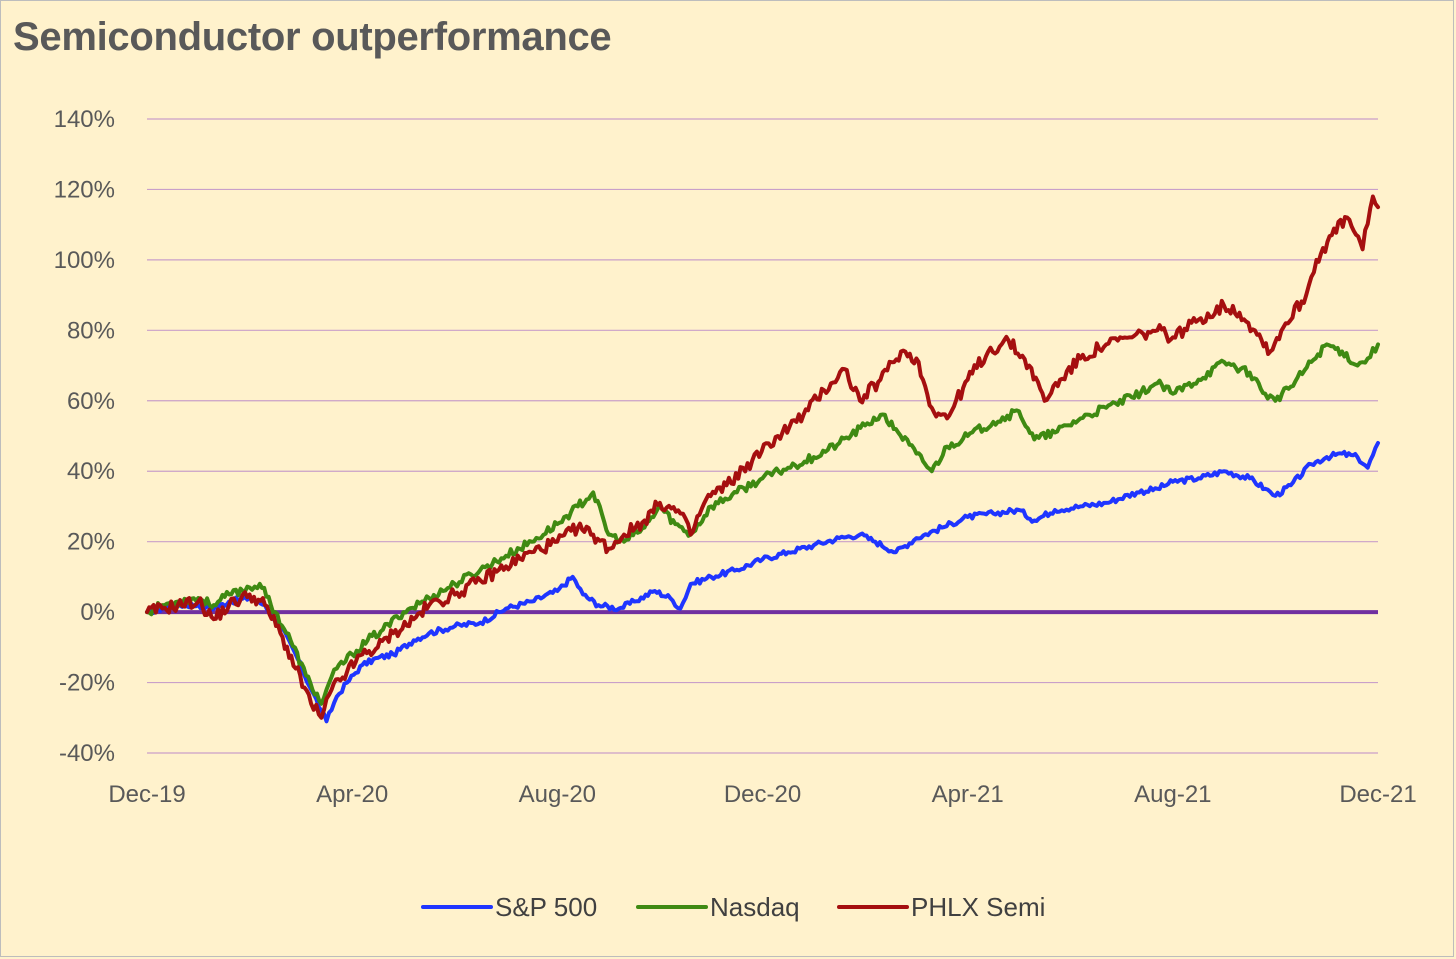 This screenshot has width=1456, height=959. Describe the element at coordinates (91, 330) in the screenshot. I see `y-tick-label: 80%` at that location.